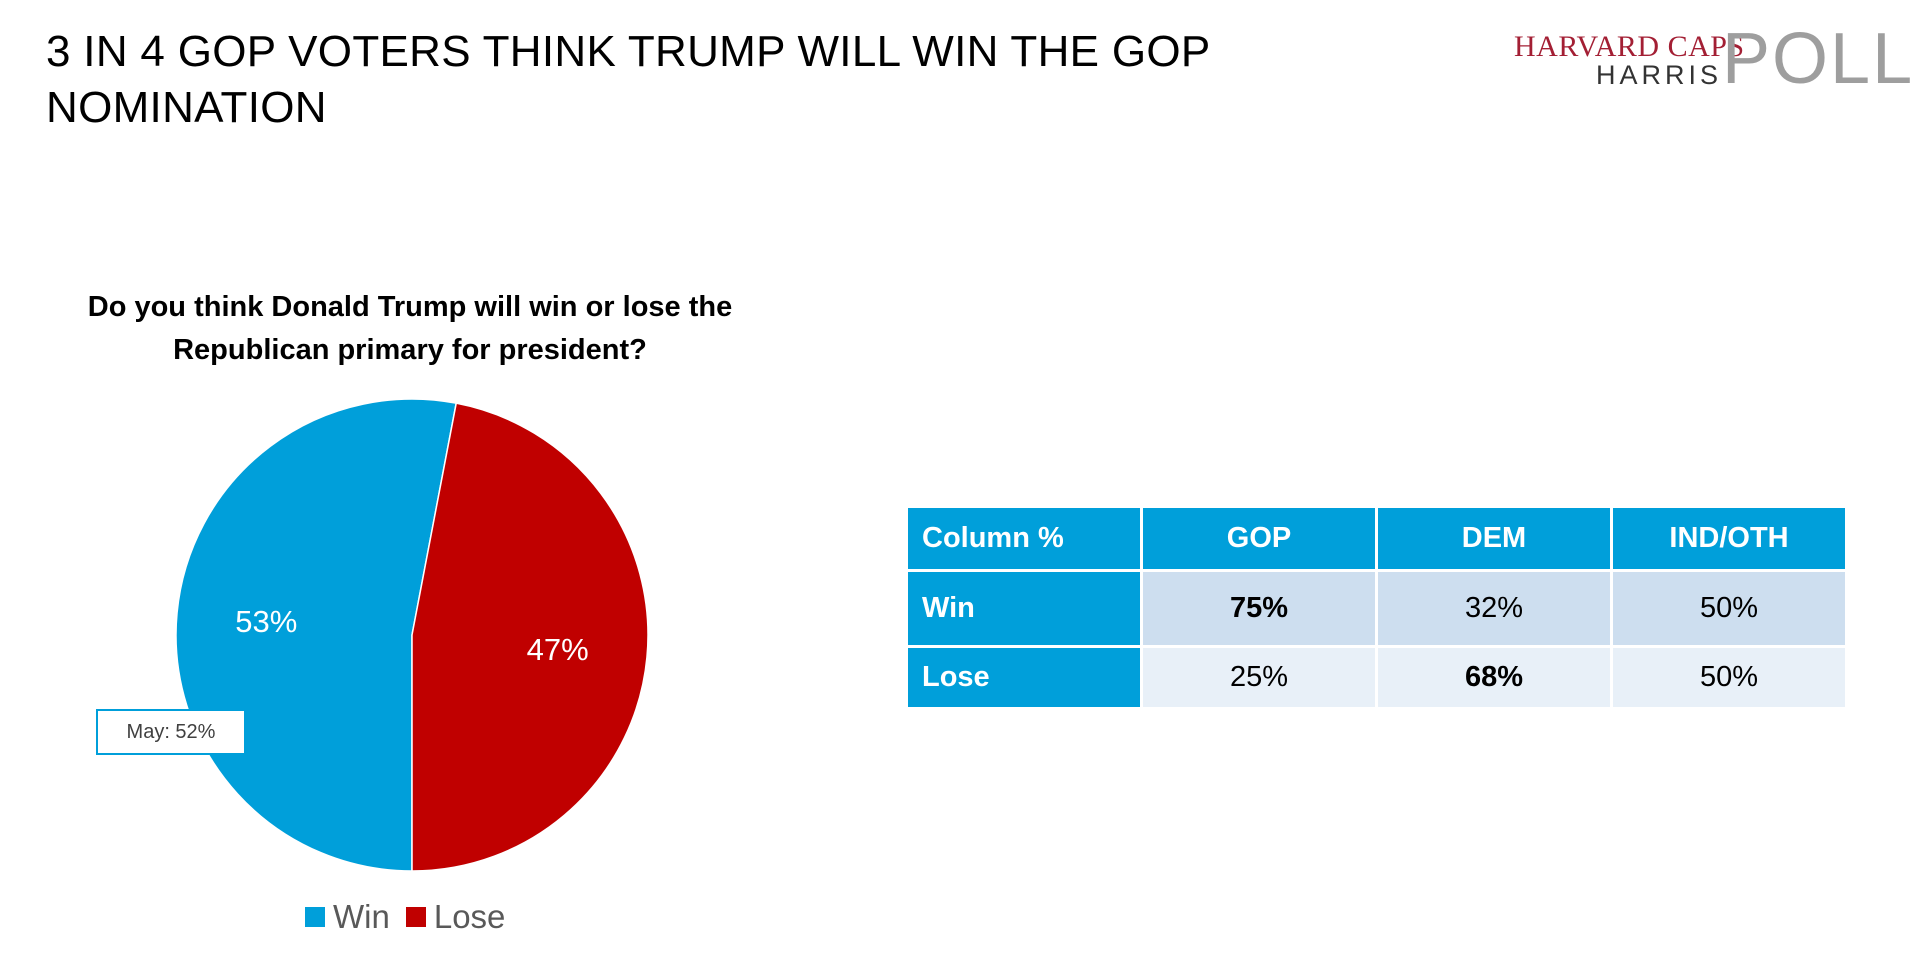 This screenshot has width=1930, height=954. I want to click on legend-item-lose: Lose, so click(455, 917).